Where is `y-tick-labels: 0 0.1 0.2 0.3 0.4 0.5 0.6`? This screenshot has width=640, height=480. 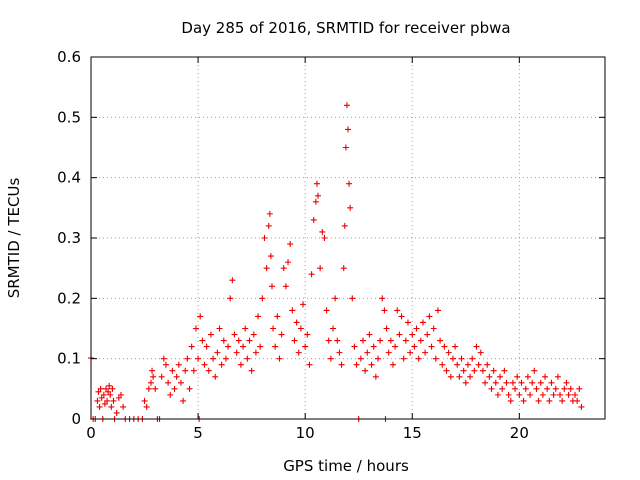 y-tick-labels: 0 0.1 0.2 0.3 0.4 0.5 0.6 is located at coordinates (69, 238).